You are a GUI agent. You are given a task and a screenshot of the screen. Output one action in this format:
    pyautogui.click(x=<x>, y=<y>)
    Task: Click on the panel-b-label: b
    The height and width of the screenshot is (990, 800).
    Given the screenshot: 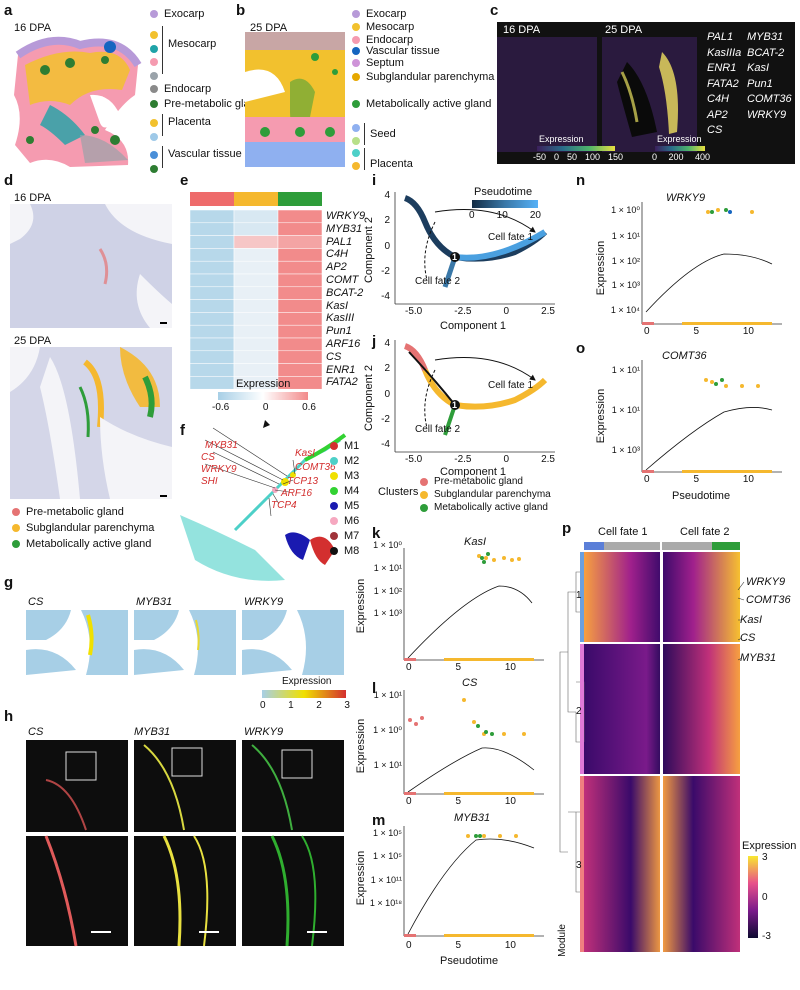 What is the action you would take?
    pyautogui.click(x=241, y=10)
    